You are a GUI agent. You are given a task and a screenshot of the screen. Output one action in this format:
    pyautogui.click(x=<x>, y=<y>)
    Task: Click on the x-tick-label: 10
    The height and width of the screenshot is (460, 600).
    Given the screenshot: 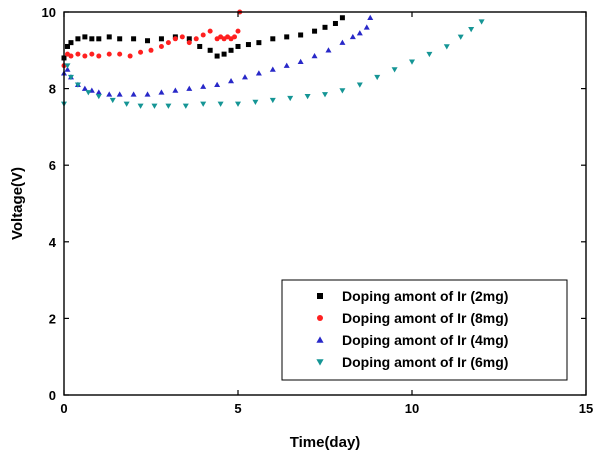 What is the action you would take?
    pyautogui.click(x=412, y=408)
    